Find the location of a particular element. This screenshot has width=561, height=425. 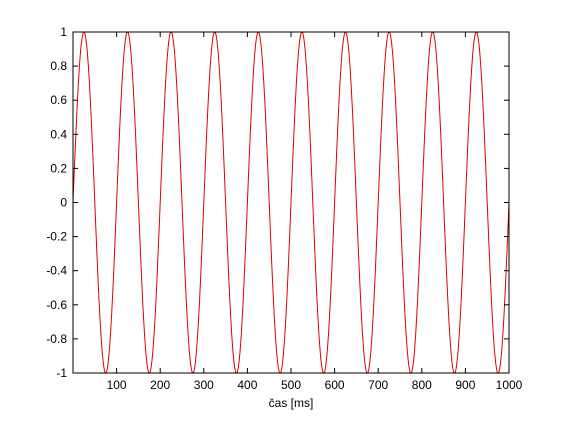

y-tick-label: -0.8 is located at coordinates (56, 339).